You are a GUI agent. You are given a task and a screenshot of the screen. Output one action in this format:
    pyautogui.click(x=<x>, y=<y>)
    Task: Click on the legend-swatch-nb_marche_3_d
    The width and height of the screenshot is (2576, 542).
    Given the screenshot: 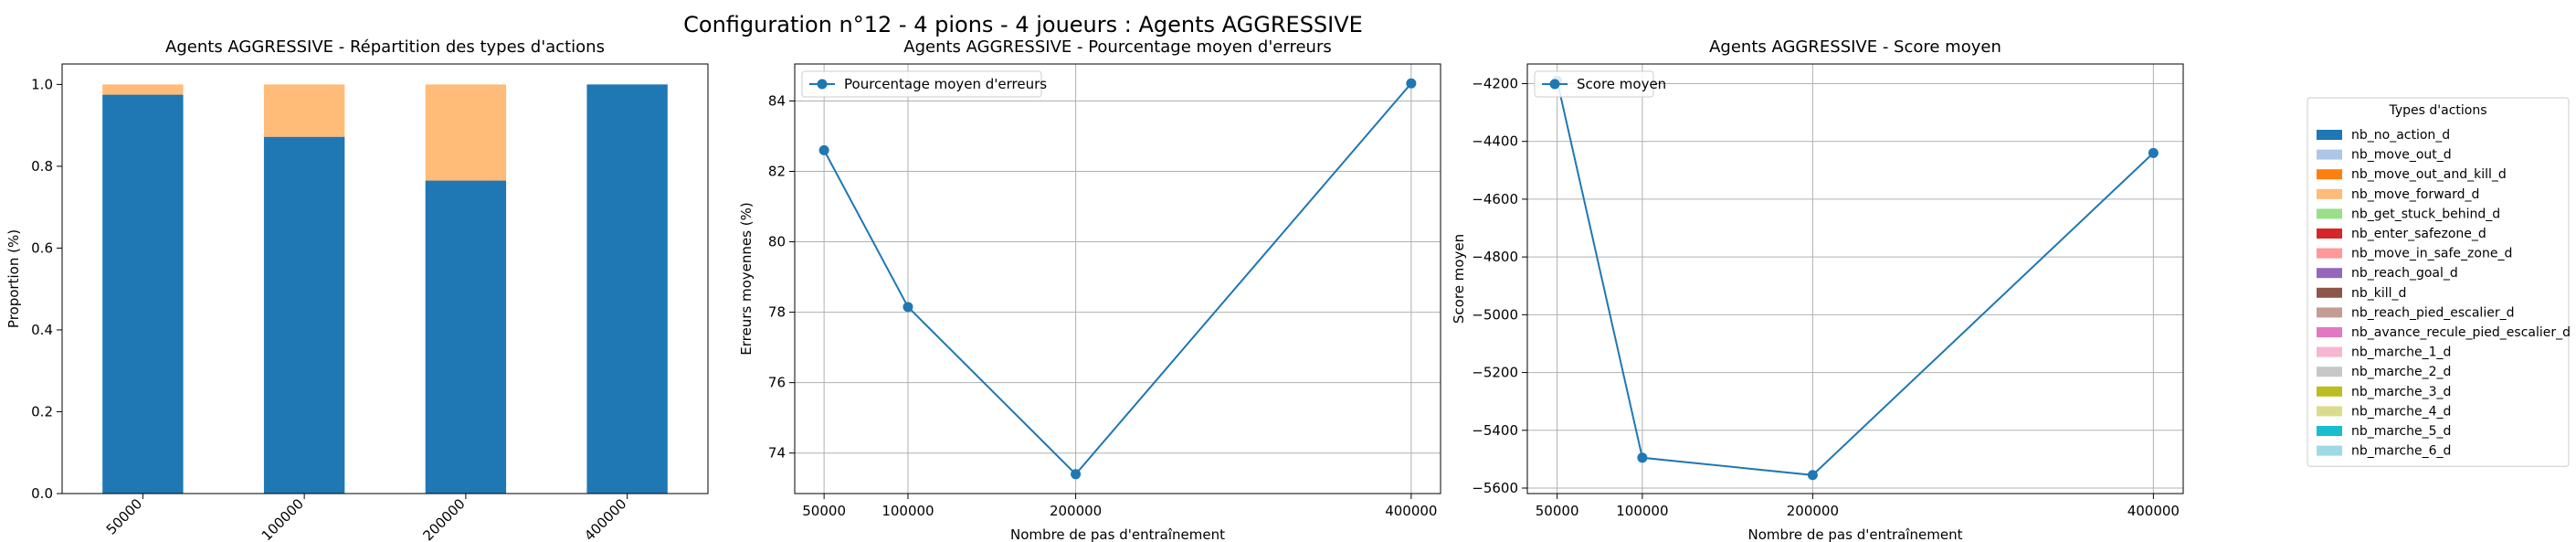 What is the action you would take?
    pyautogui.click(x=2329, y=392)
    